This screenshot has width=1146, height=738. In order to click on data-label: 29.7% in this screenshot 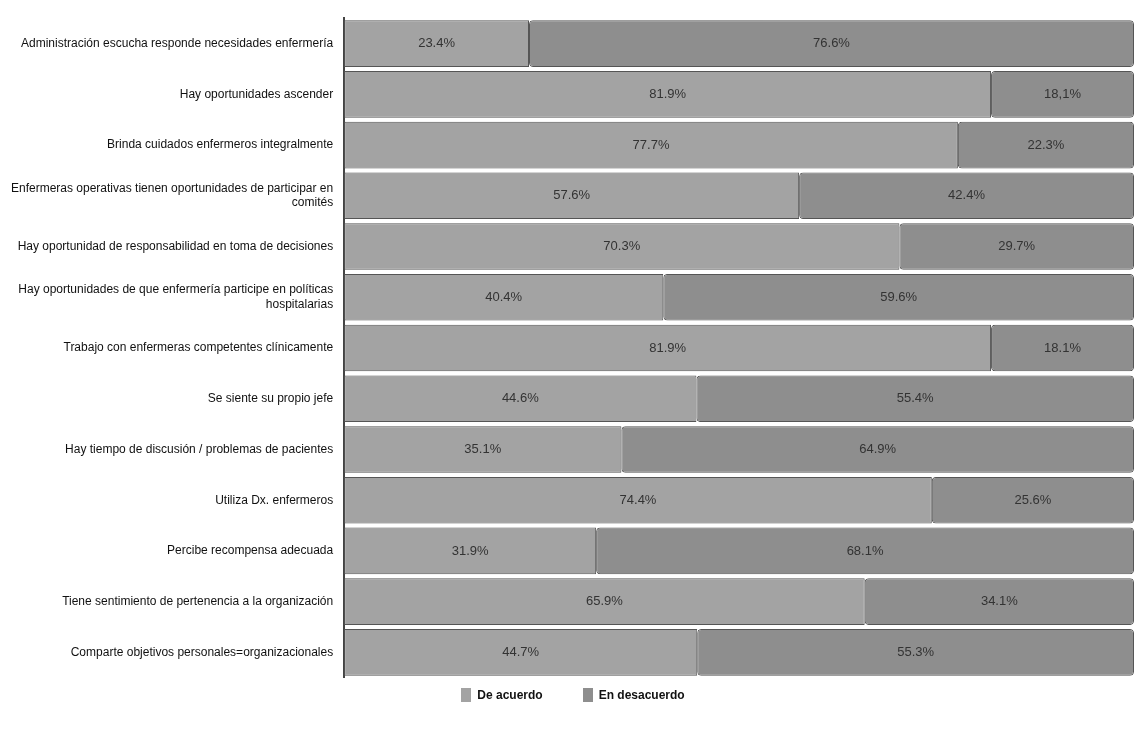, I will do `click(1017, 246)`.